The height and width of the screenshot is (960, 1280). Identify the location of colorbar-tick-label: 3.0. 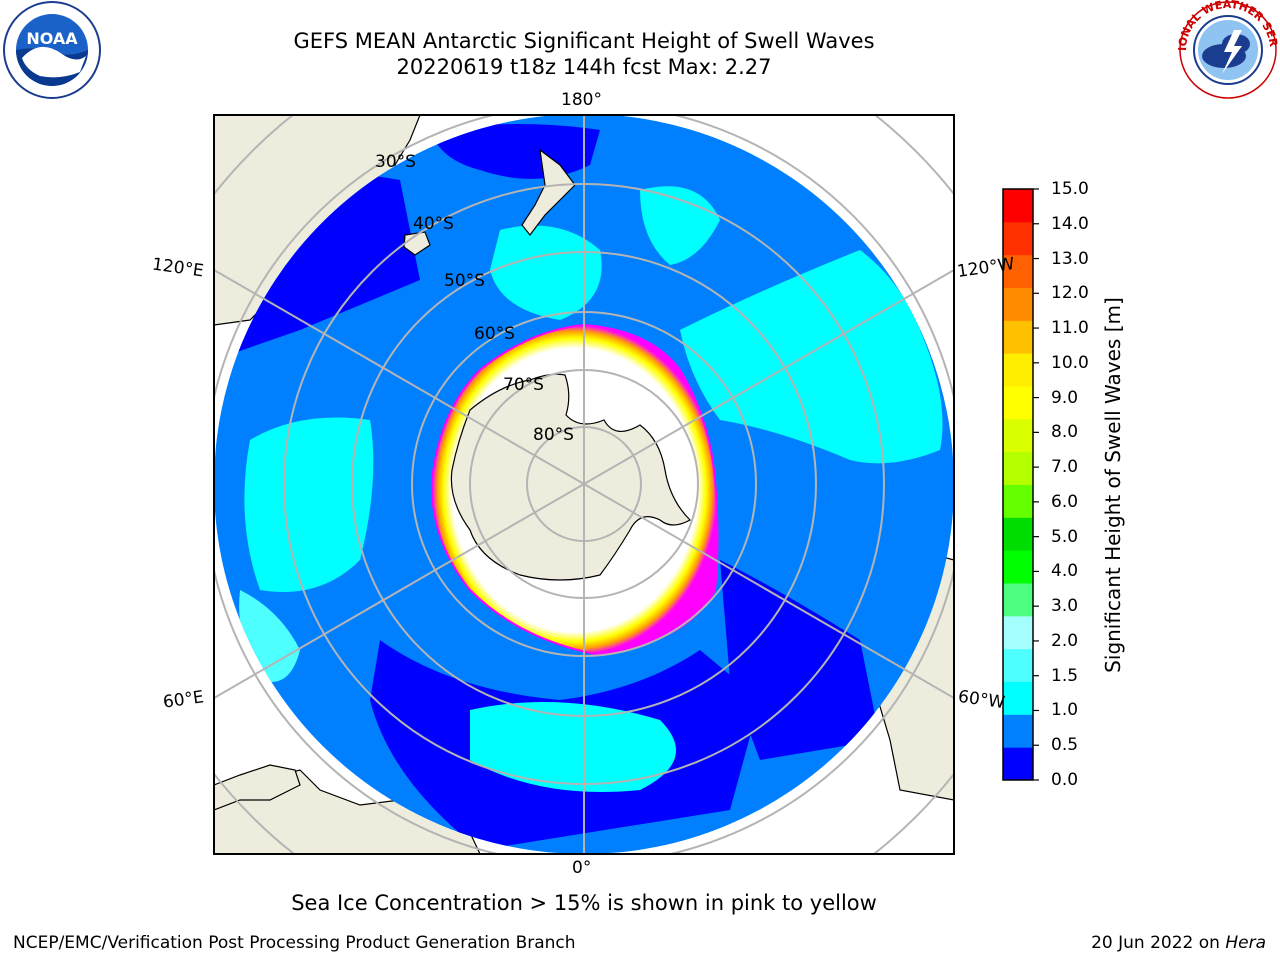
(1065, 606).